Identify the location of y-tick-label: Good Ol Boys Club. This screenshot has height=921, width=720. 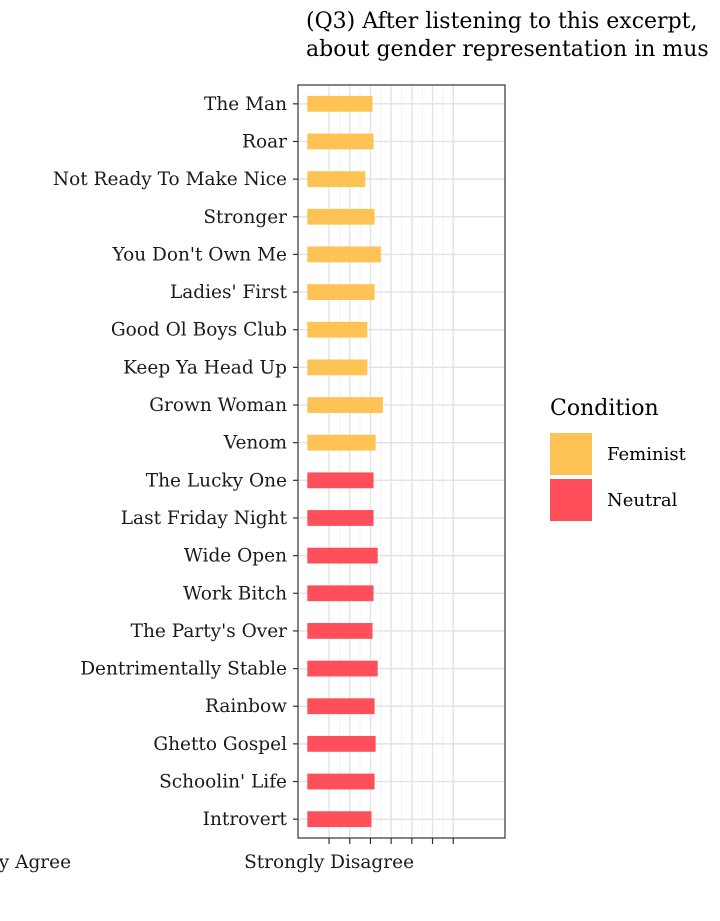
(199, 330).